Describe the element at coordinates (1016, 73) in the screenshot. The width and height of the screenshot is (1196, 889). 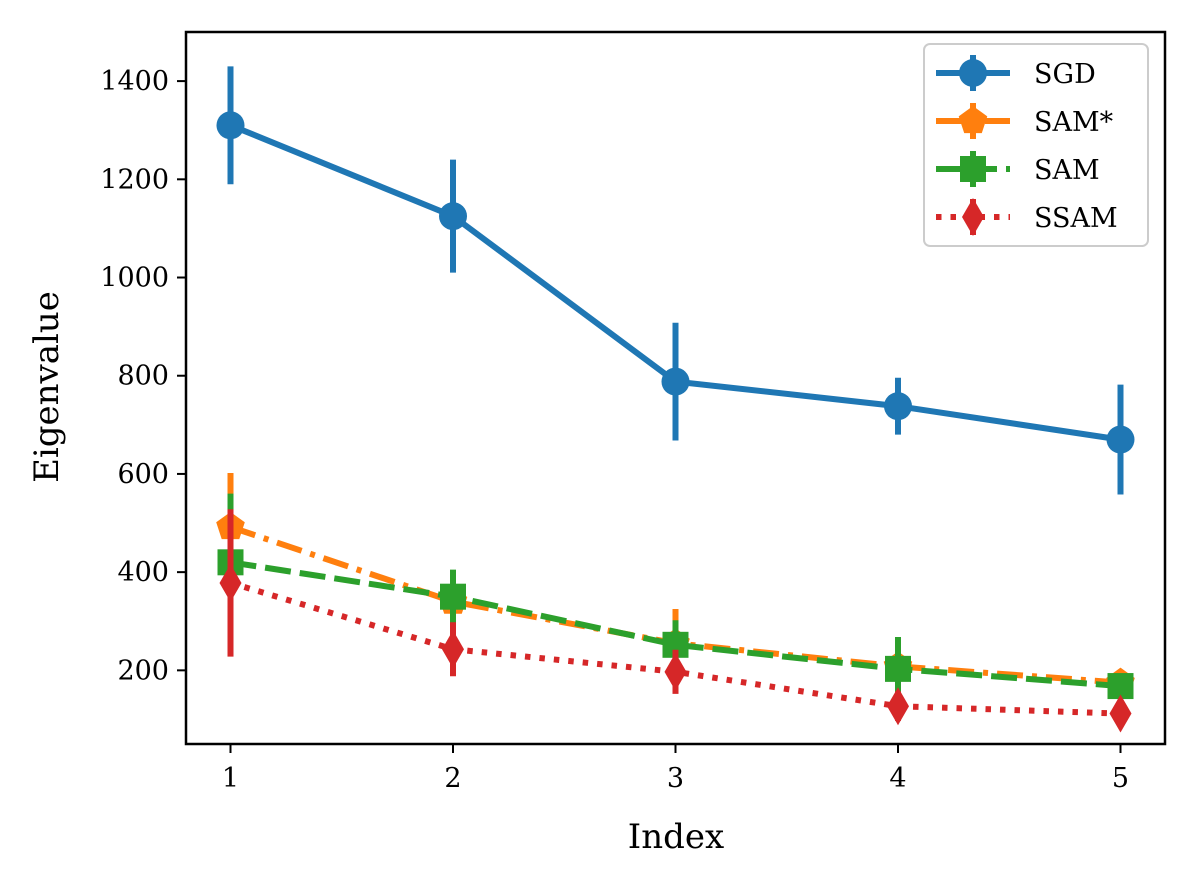
I see `legend-item-sgd: SGD` at that location.